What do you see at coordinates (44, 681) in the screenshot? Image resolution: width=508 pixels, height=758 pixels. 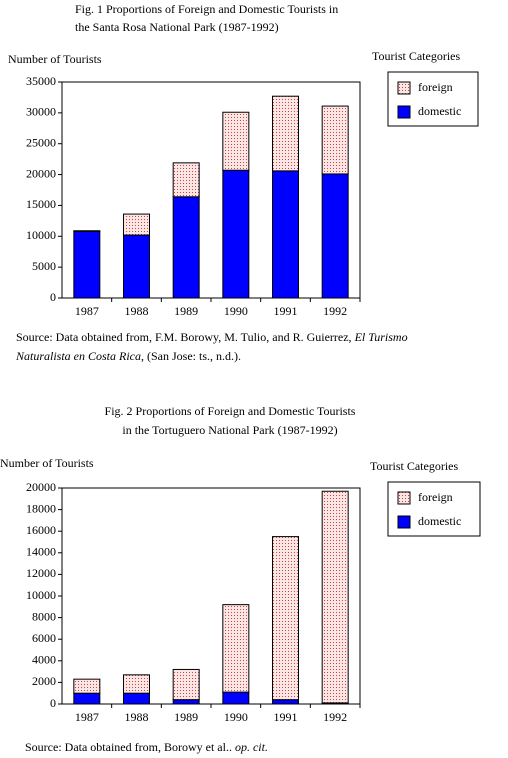 I see `y-tick-label: 2000` at bounding box center [44, 681].